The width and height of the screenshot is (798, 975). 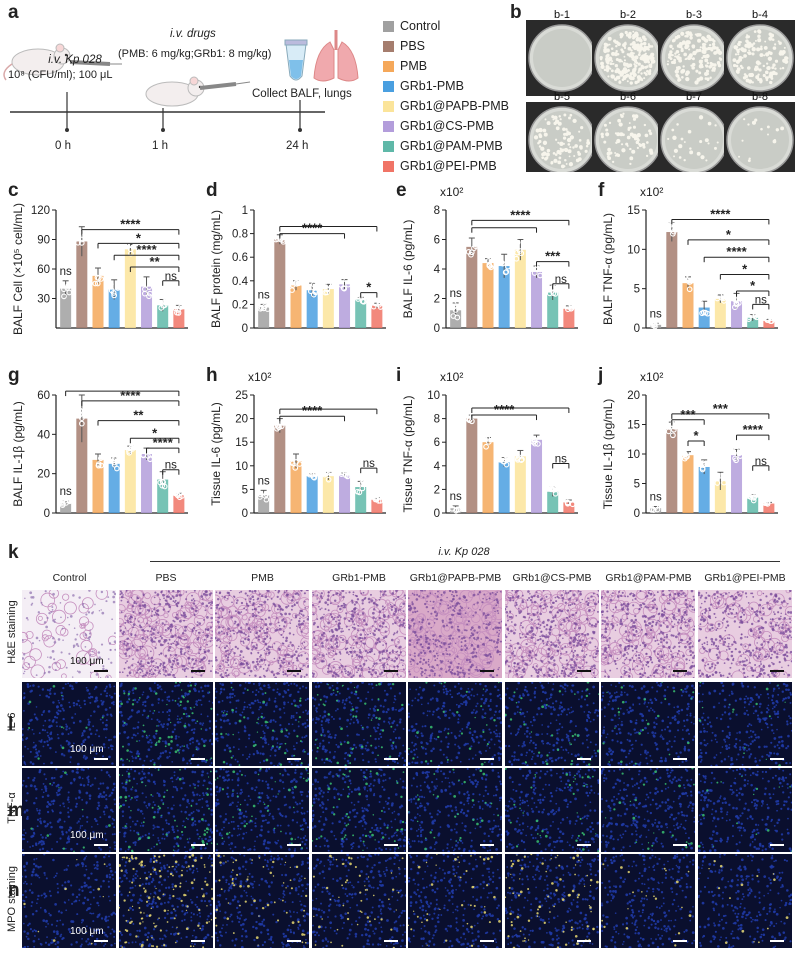 I want to click on y-tick-label: 5, so click(x=637, y=290).